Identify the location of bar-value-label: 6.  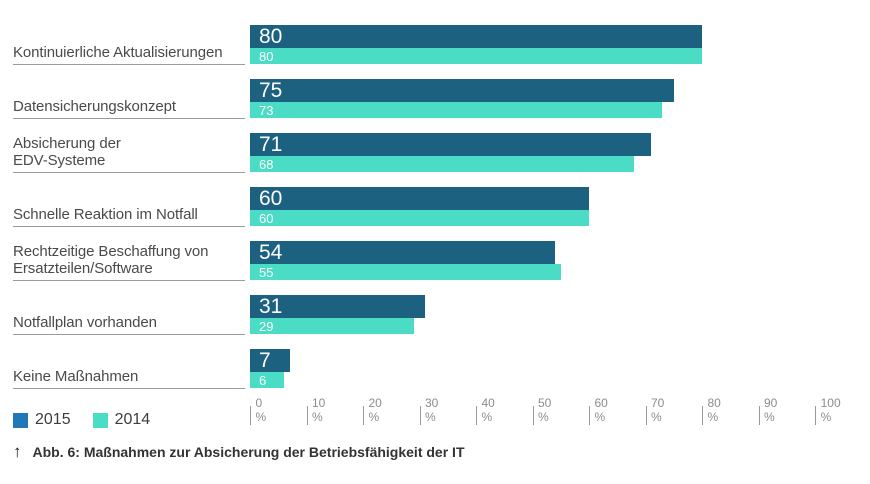
(263, 380).